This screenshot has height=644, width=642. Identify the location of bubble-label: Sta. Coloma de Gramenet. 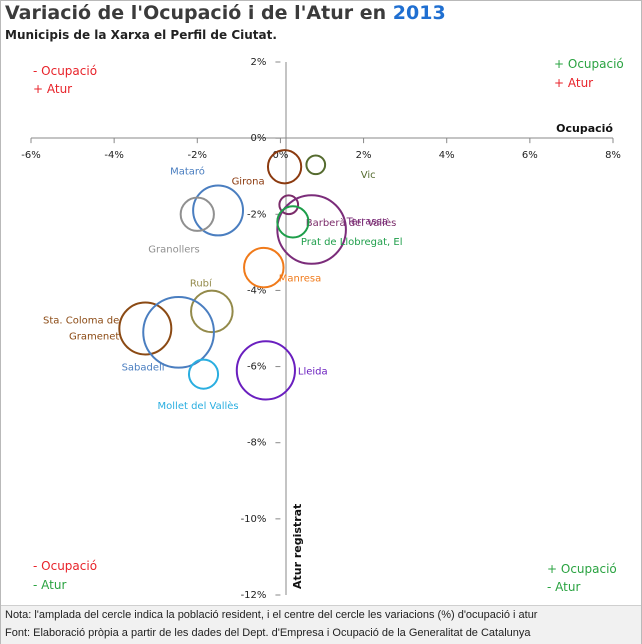
(81, 329).